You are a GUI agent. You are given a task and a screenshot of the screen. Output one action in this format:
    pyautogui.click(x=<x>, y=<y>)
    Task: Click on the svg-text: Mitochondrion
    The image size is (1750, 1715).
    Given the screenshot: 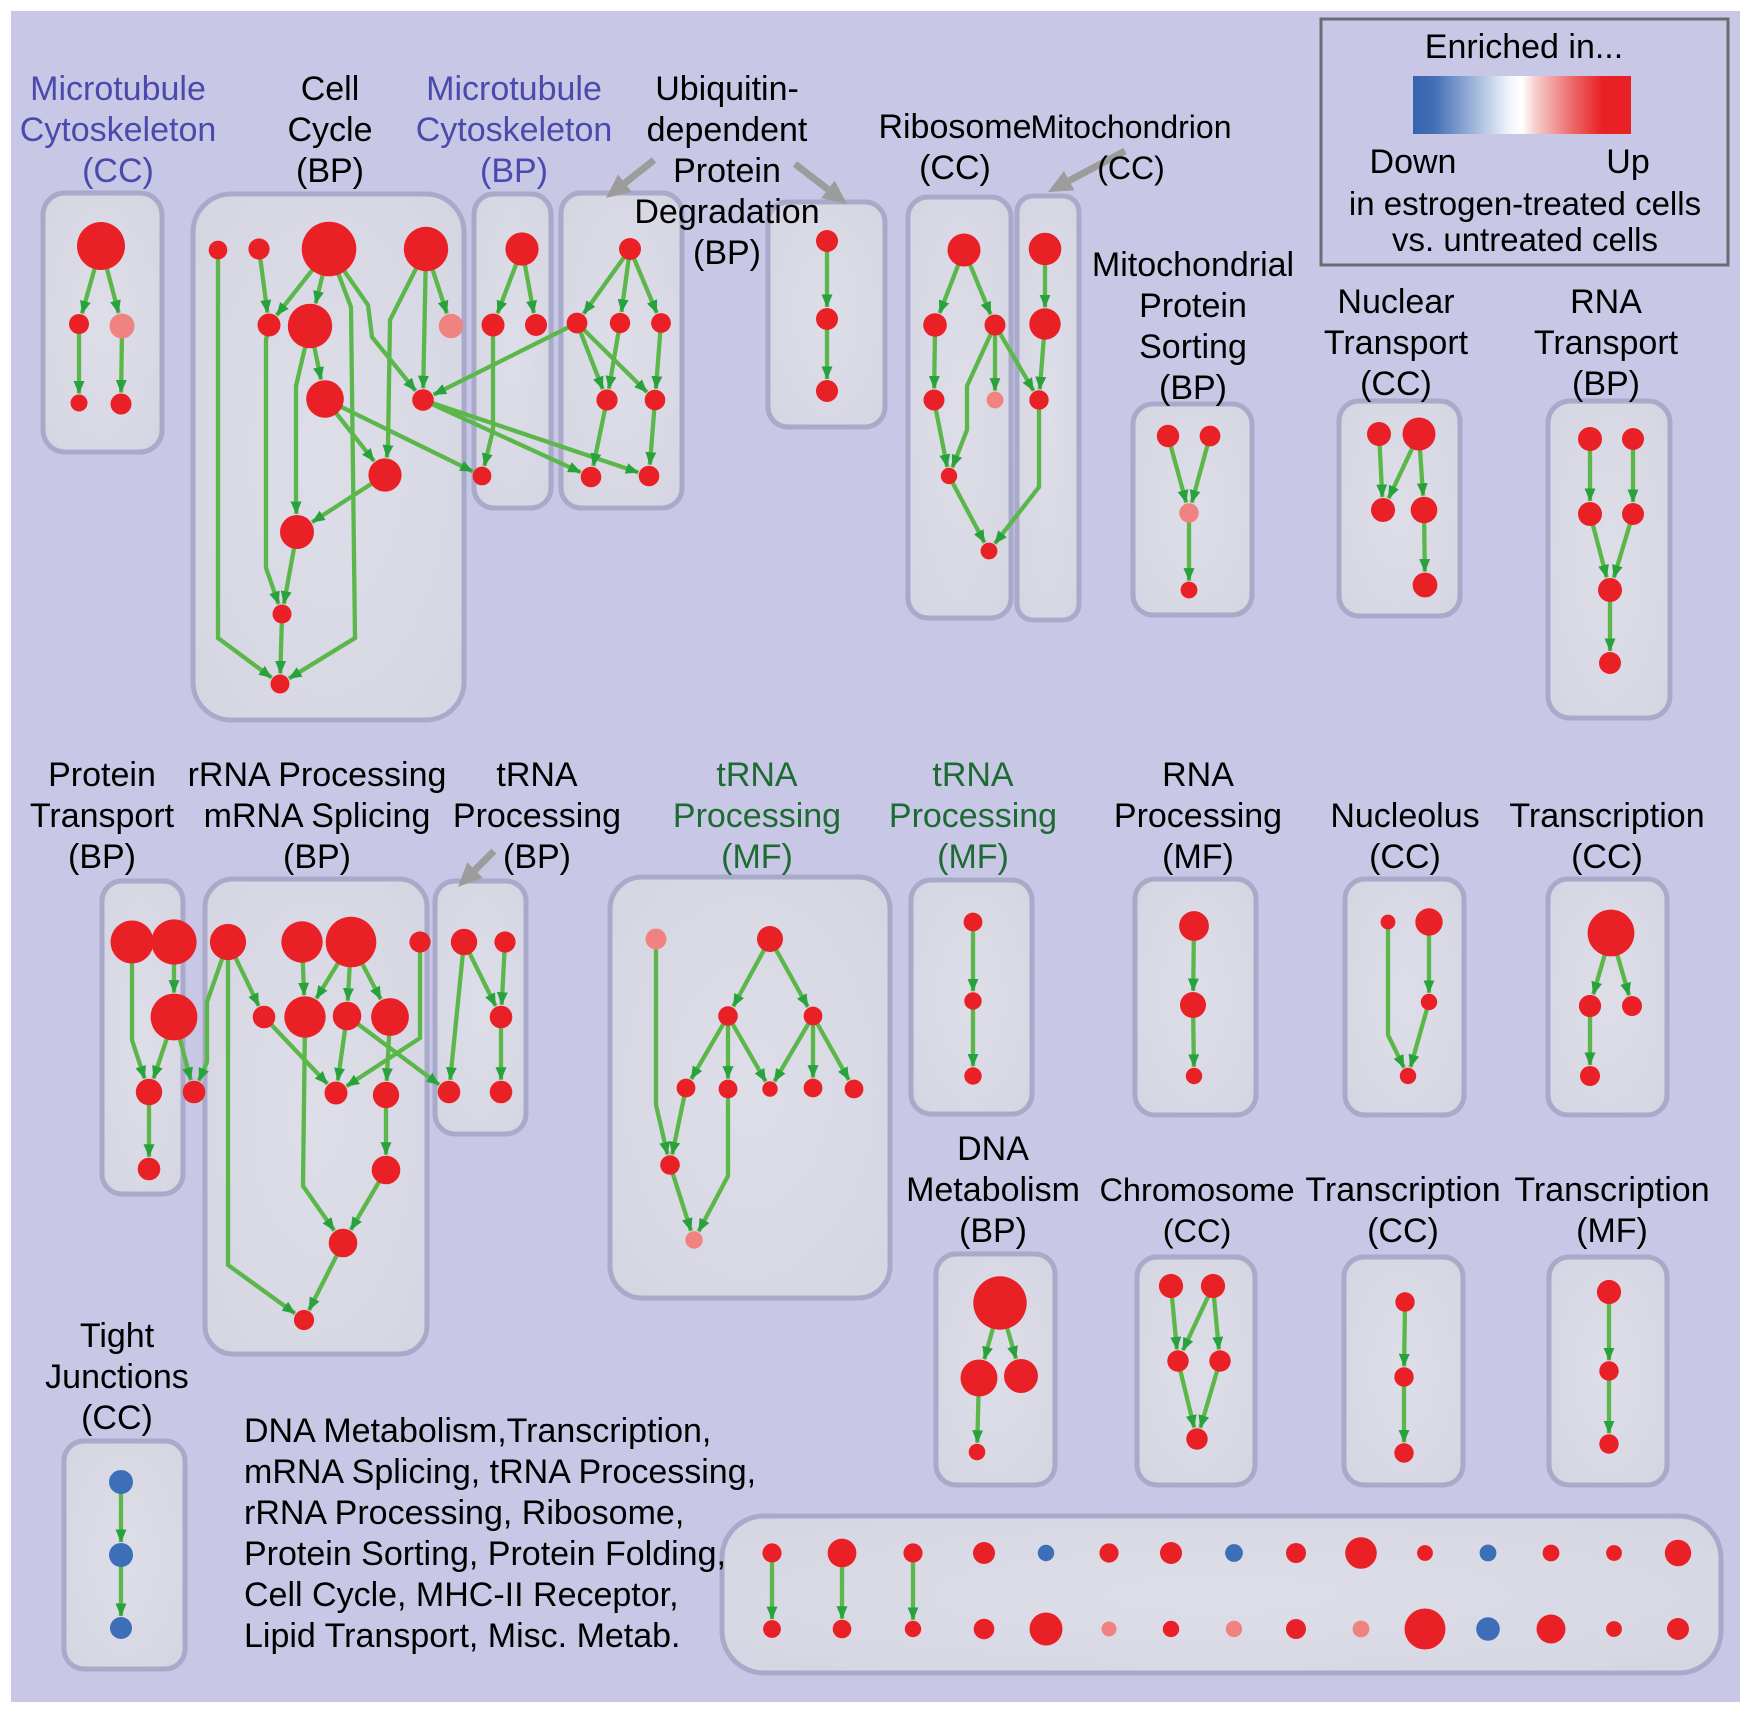 What is the action you would take?
    pyautogui.click(x=1131, y=127)
    